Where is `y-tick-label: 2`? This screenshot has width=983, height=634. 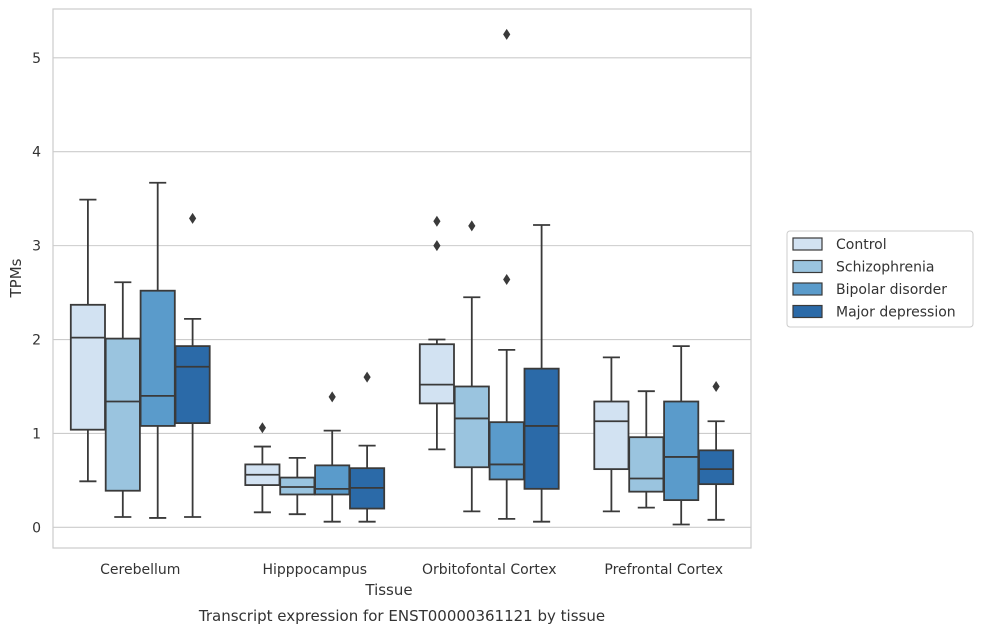 y-tick-label: 2 is located at coordinates (36, 341).